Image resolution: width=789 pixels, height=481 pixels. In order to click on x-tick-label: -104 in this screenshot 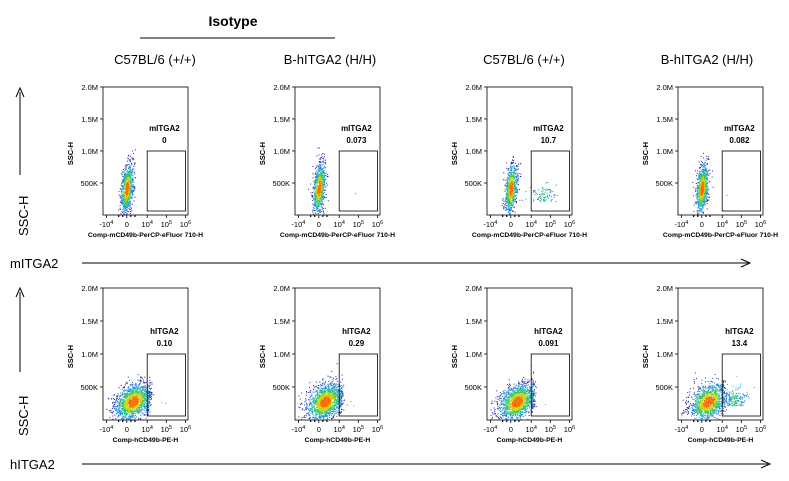, I will do `click(490, 224)`.